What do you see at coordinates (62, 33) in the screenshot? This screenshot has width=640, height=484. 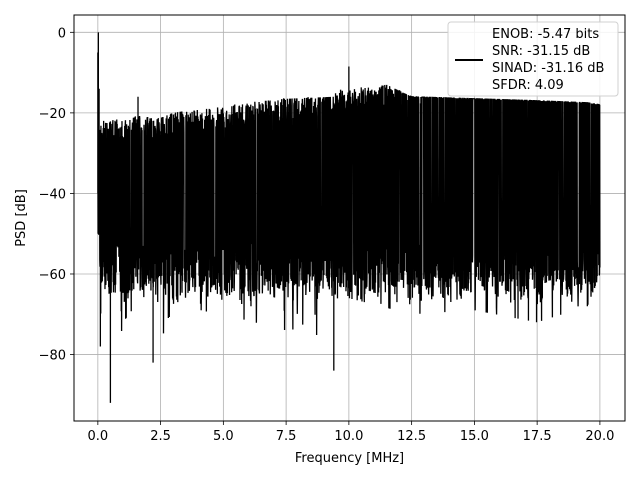 I see `y-tick-label: 0` at bounding box center [62, 33].